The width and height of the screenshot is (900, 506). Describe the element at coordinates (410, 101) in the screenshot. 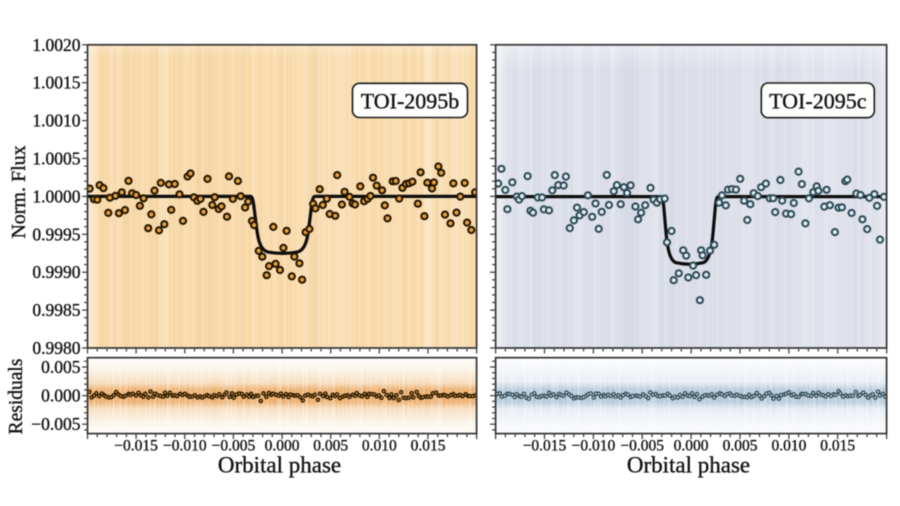

I see `svg-text: TOI-2095b` at that location.